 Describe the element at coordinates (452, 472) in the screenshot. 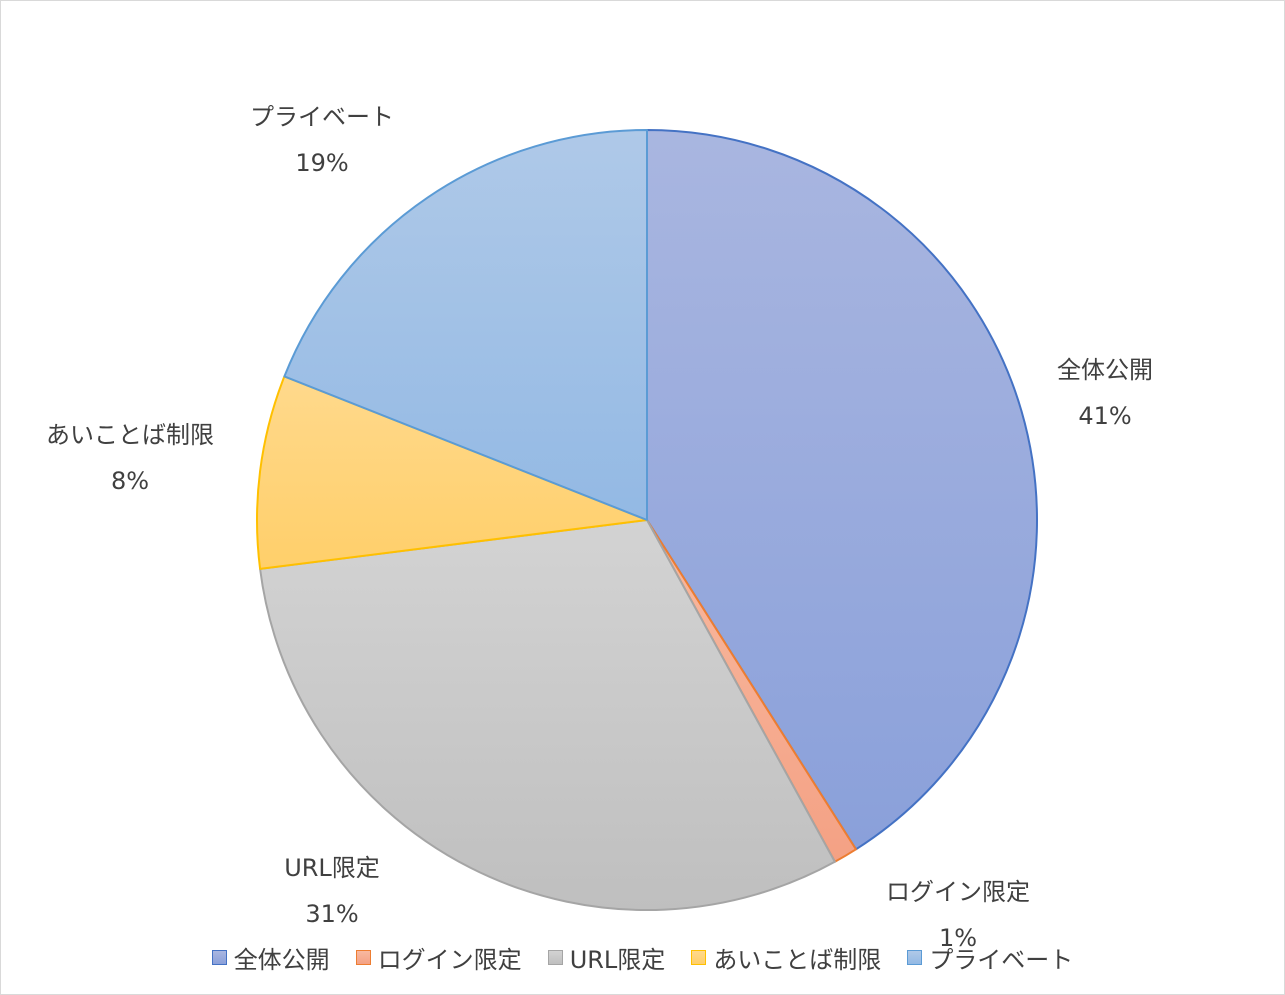

I see `pie-slice-aikotoba-seigen` at that location.